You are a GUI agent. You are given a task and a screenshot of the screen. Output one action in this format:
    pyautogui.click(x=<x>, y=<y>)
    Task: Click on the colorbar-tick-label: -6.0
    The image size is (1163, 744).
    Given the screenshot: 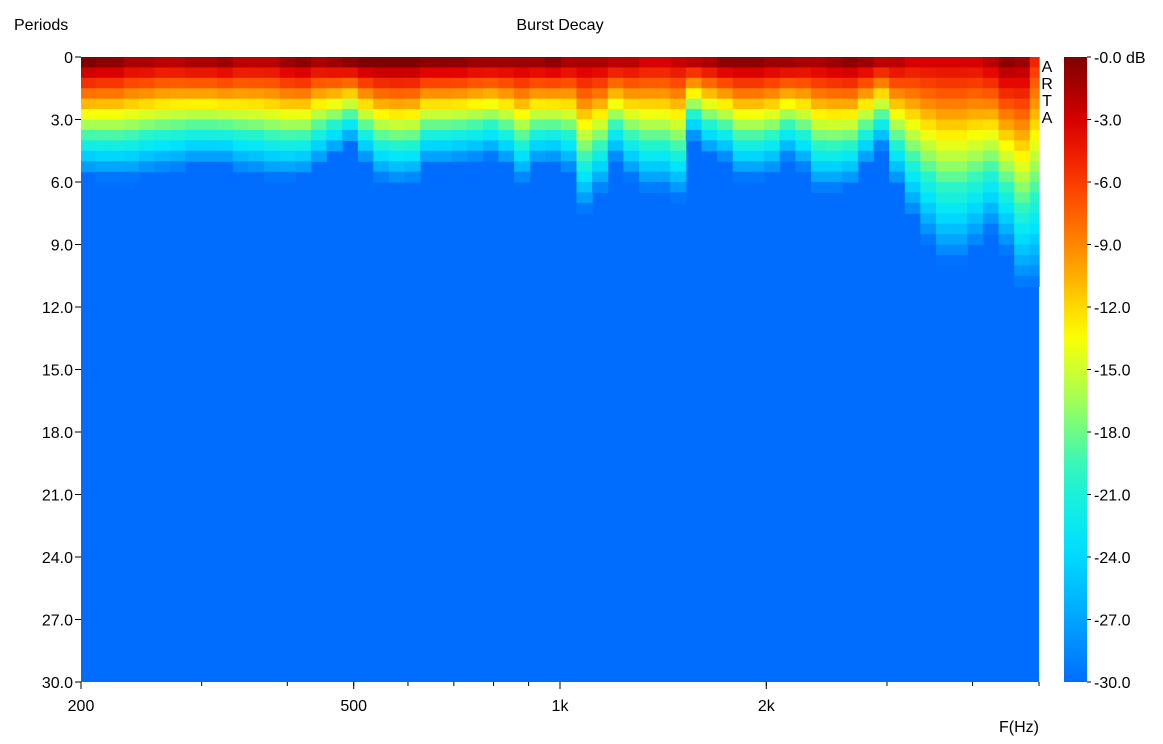 What is the action you would take?
    pyautogui.click(x=1108, y=183)
    